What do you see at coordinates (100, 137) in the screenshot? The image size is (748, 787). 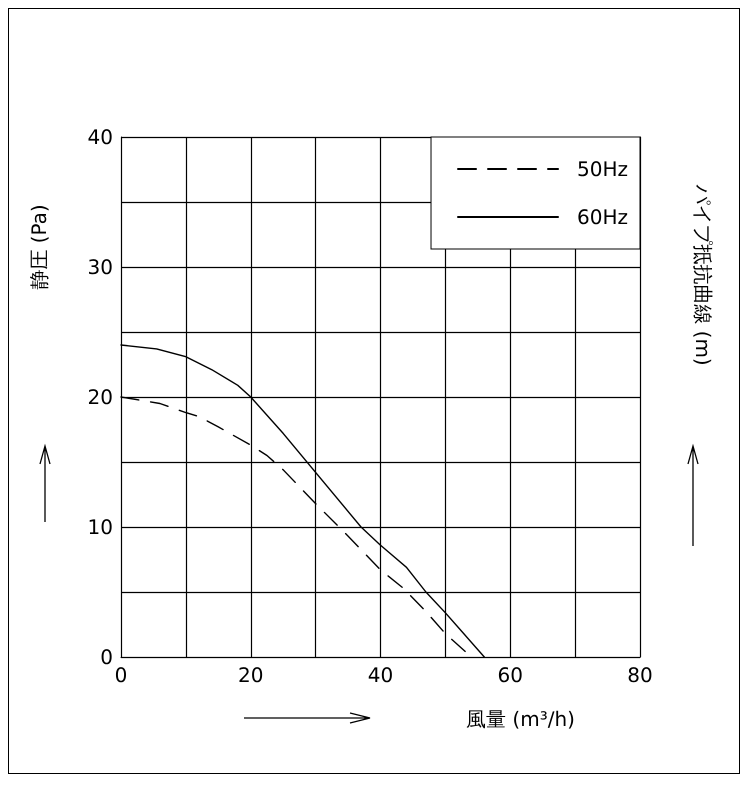 I see `y-tick-label: 40` at bounding box center [100, 137].